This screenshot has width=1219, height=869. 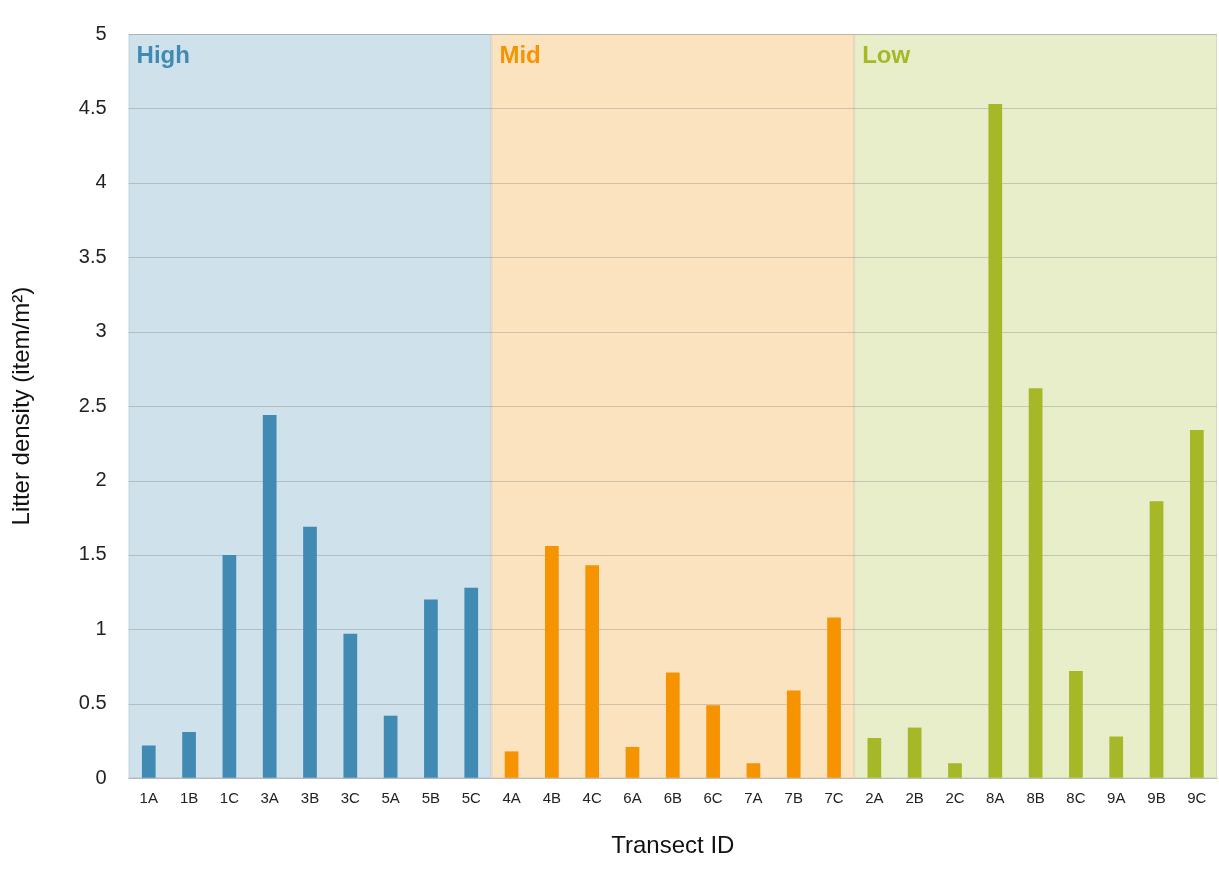 I want to click on y-tick-label: 1, so click(x=101, y=627).